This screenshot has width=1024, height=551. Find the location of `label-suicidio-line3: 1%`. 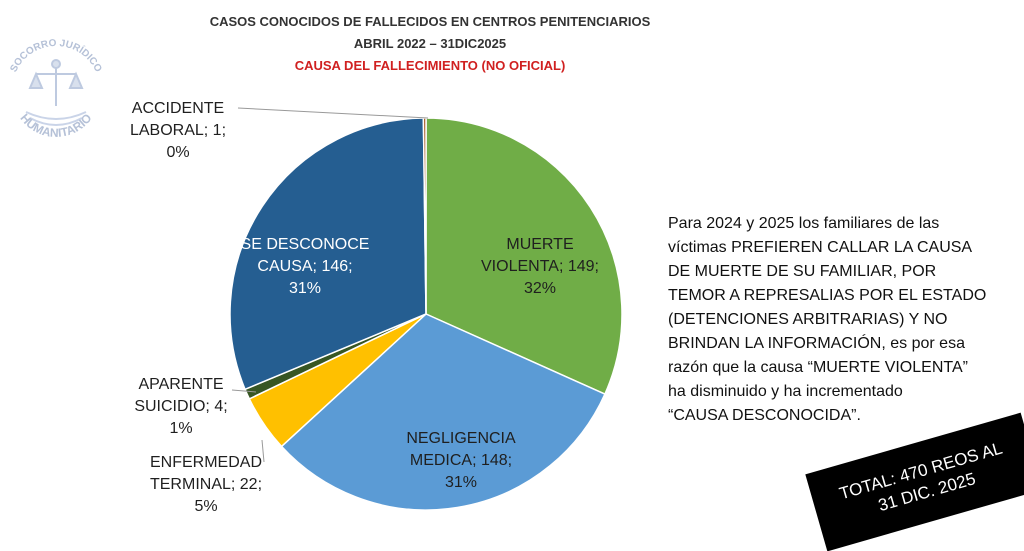

label-suicidio-line3: 1% is located at coordinates (181, 428).